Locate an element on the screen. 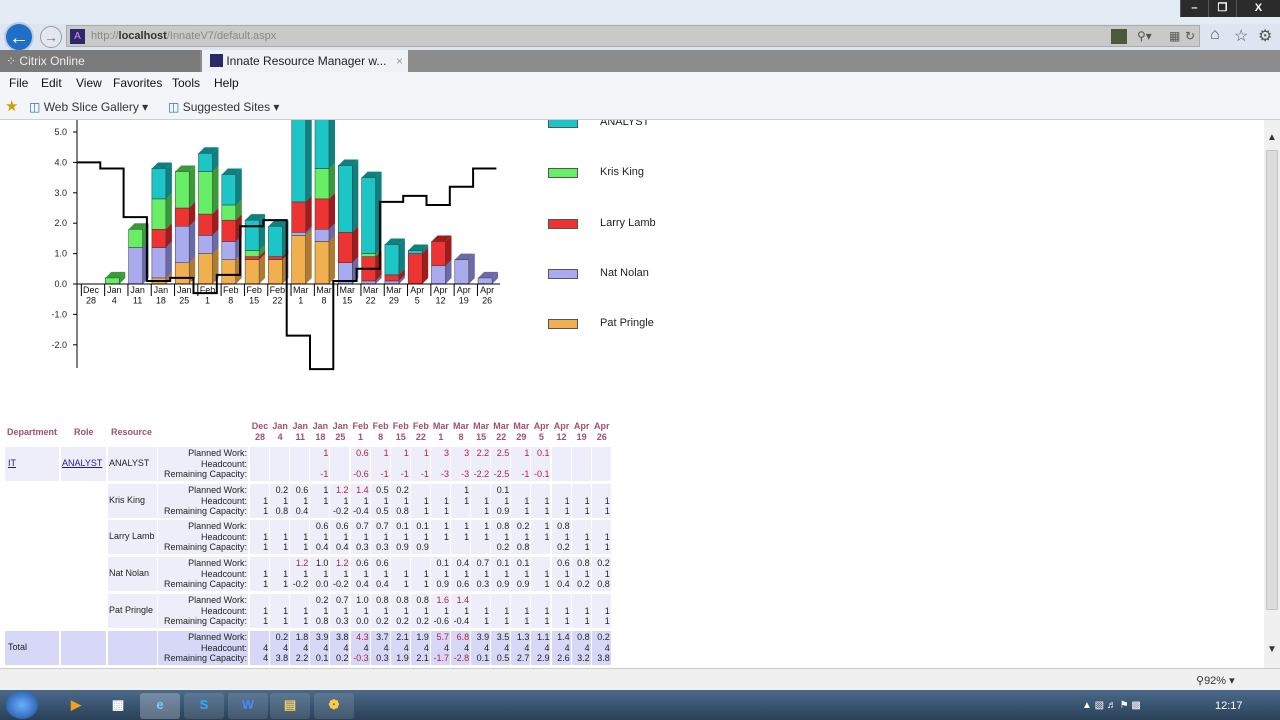 This screenshot has height=720, width=1280. data-cell: 0.6 -0.6 is located at coordinates (360, 464).